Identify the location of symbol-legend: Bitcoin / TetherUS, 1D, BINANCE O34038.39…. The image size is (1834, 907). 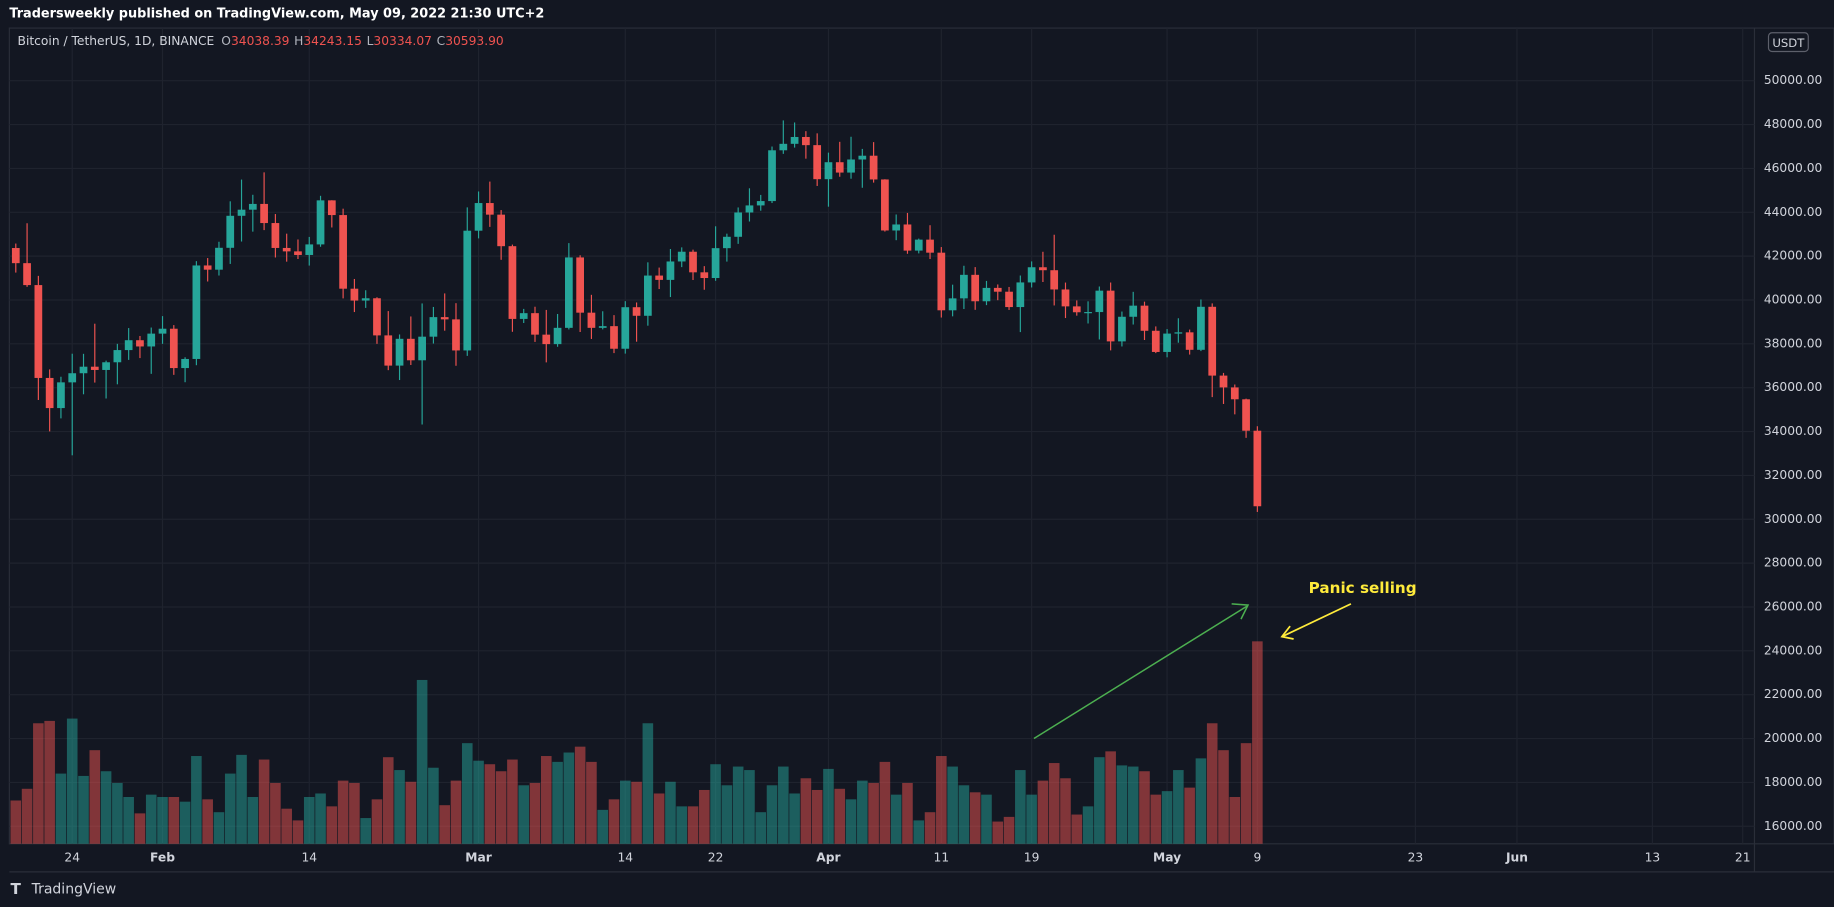
(261, 40).